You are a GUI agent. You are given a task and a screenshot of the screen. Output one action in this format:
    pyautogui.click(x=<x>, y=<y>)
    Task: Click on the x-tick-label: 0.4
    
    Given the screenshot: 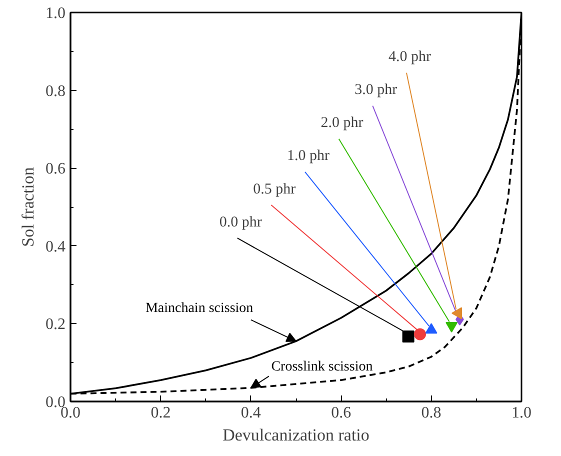 What is the action you would take?
    pyautogui.click(x=250, y=413)
    